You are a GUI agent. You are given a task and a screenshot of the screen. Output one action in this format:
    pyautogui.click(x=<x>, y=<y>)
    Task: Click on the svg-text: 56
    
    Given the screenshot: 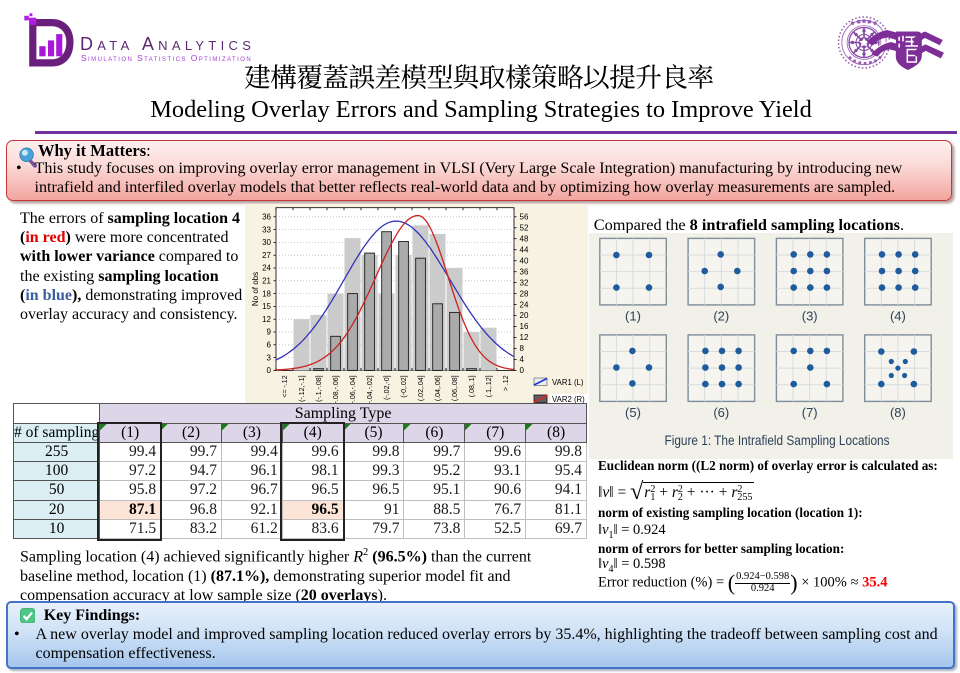 What is the action you would take?
    pyautogui.click(x=524, y=217)
    